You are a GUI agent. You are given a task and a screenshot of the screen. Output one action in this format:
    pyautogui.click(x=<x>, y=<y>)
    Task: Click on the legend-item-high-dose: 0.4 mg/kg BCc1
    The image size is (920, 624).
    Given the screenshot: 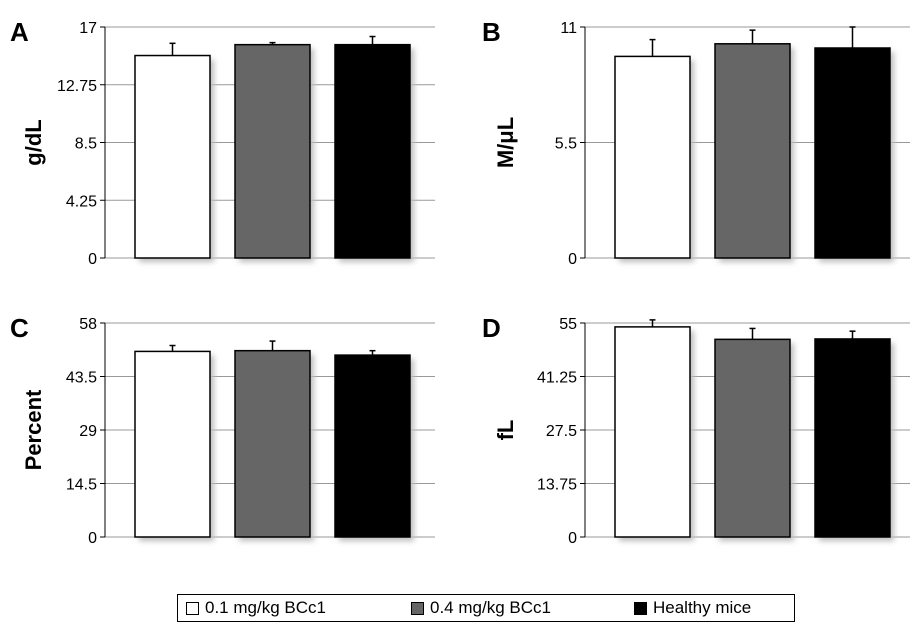 What is the action you would take?
    pyautogui.click(x=481, y=608)
    